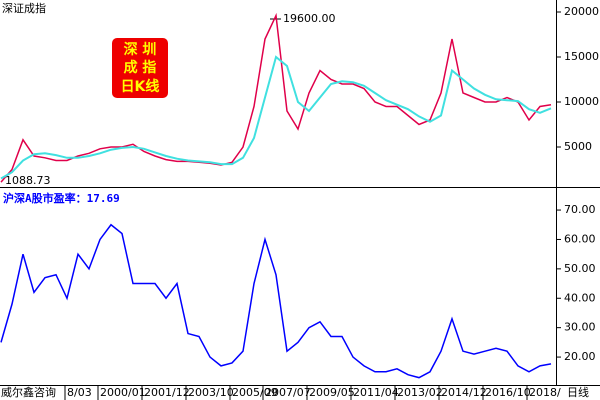  What do you see at coordinates (580, 268) in the screenshot?
I see `y-tick-label: 50.00` at bounding box center [580, 268].